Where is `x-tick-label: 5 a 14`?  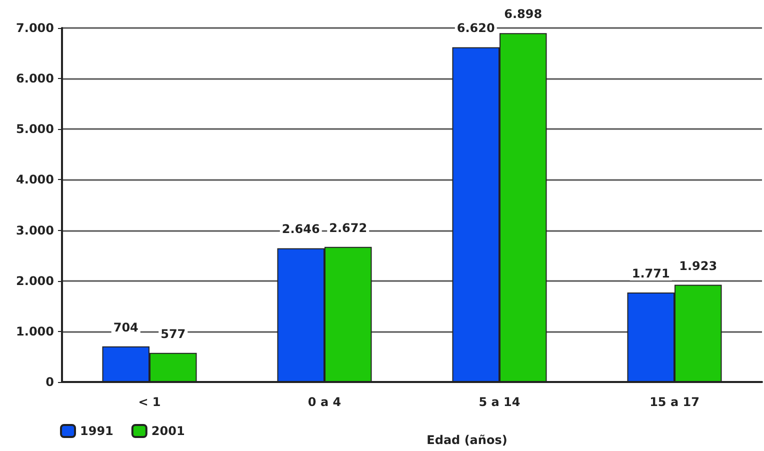 x-tick-label: 5 a 14 is located at coordinates (499, 402).